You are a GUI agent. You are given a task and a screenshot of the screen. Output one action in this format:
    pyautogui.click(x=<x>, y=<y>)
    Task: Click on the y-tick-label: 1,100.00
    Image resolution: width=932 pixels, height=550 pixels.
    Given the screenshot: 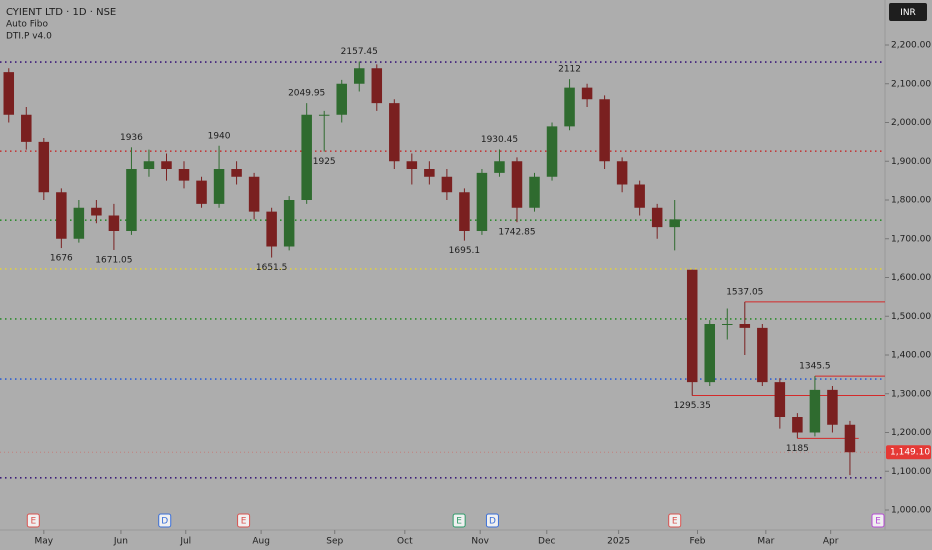 What is the action you would take?
    pyautogui.click(x=911, y=472)
    